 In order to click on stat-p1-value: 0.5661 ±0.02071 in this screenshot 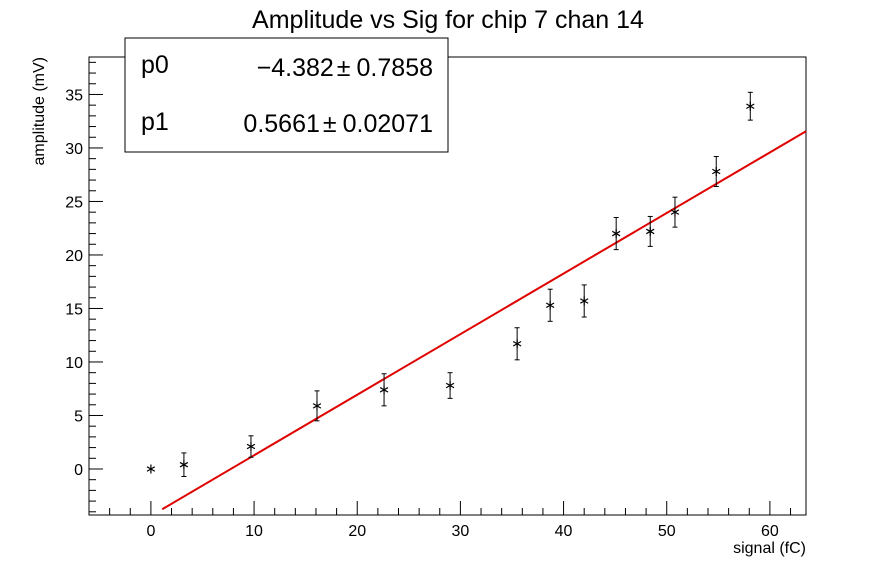, I will do `click(338, 124)`.